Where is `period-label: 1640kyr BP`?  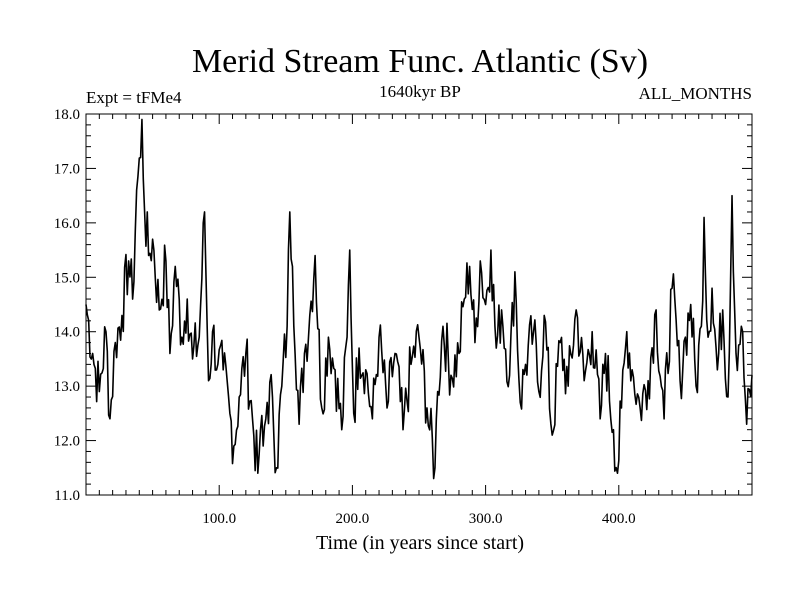 period-label: 1640kyr BP is located at coordinates (420, 91).